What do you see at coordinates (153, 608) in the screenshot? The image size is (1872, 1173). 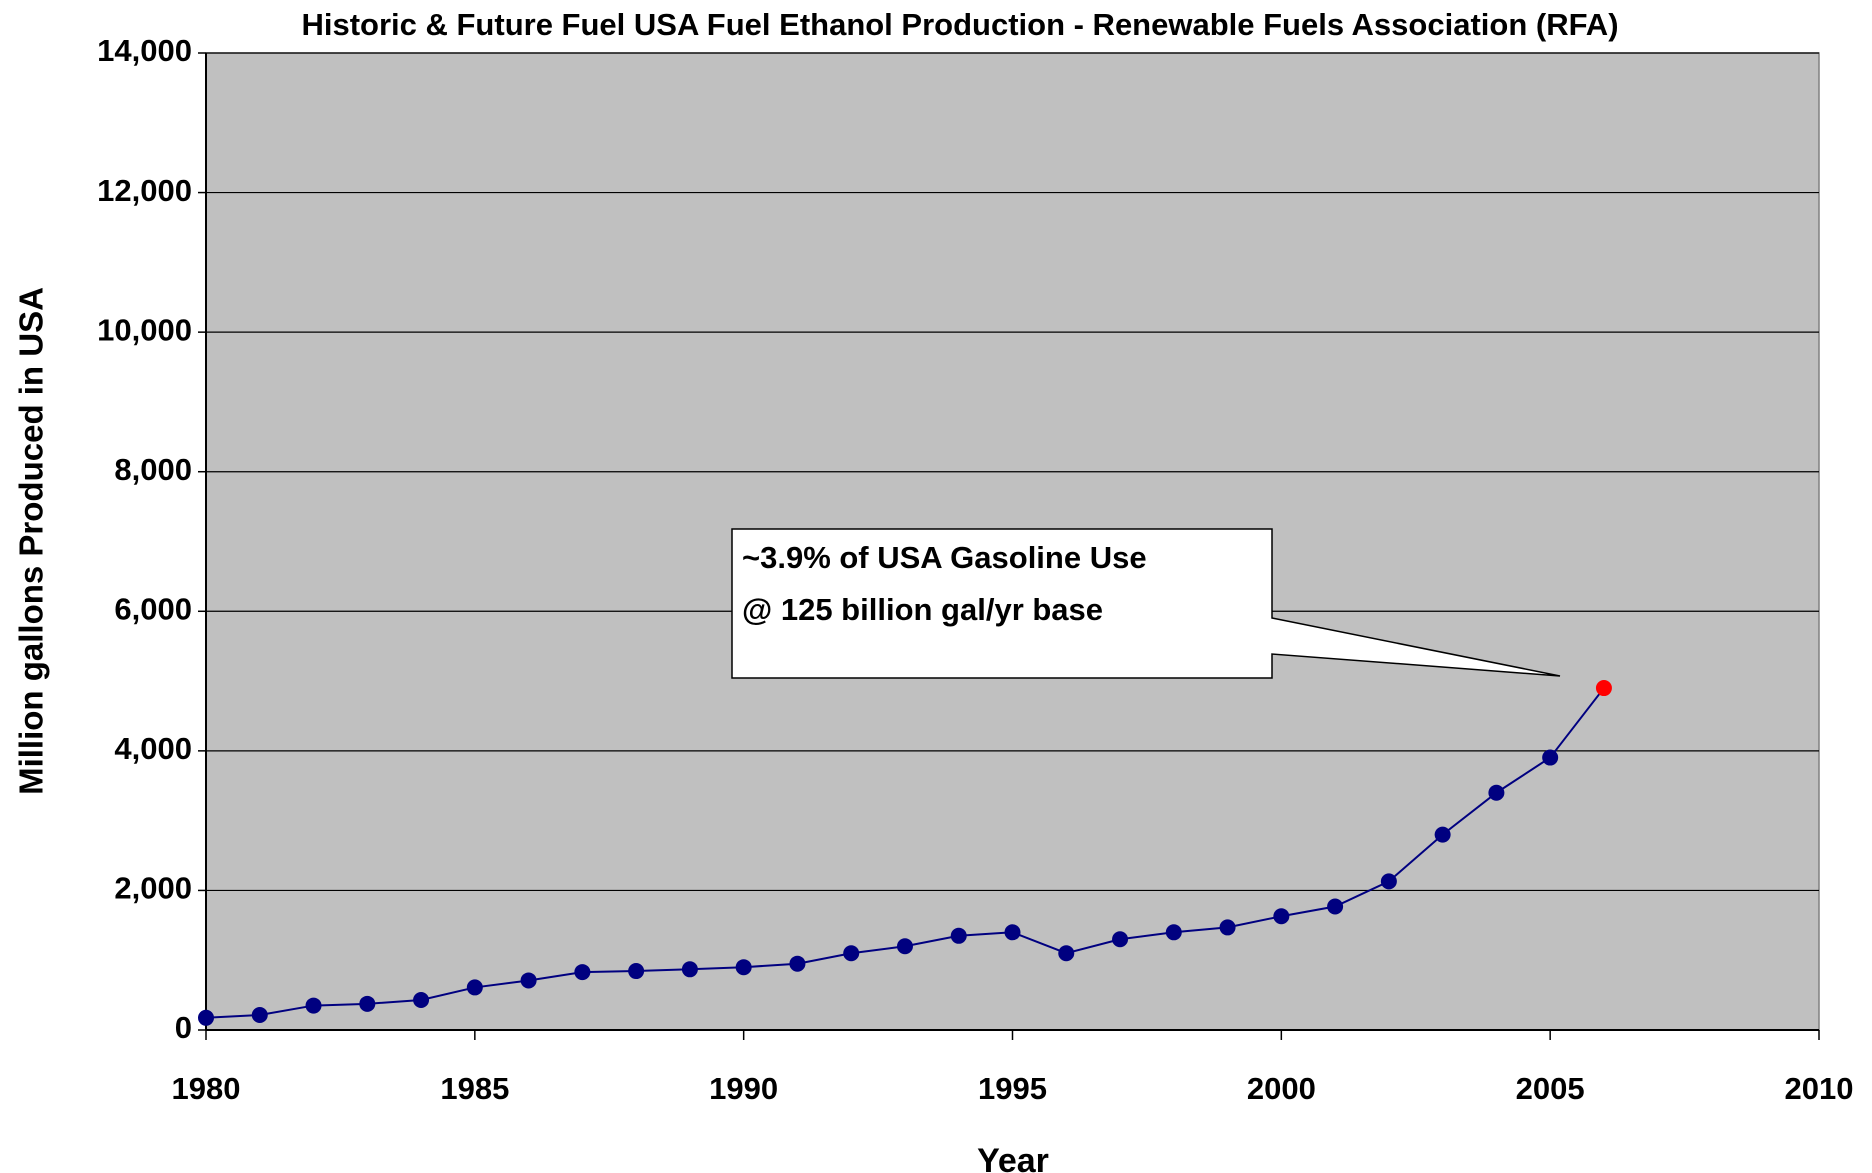 I see `y-tick-label: 6,000` at bounding box center [153, 608].